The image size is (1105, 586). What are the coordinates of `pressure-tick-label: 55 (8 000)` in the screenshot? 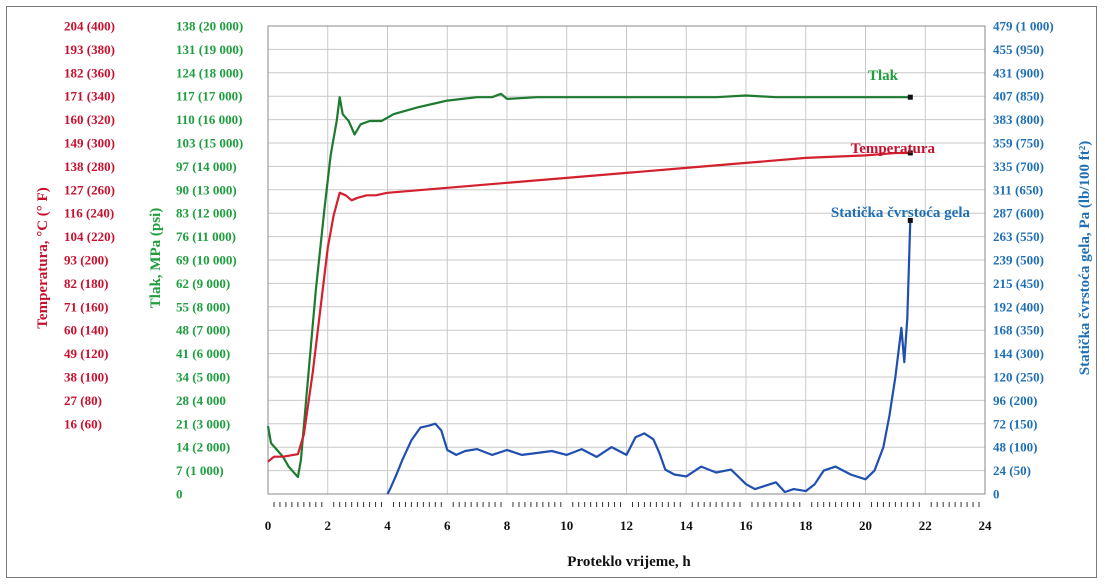 It's located at (203, 306).